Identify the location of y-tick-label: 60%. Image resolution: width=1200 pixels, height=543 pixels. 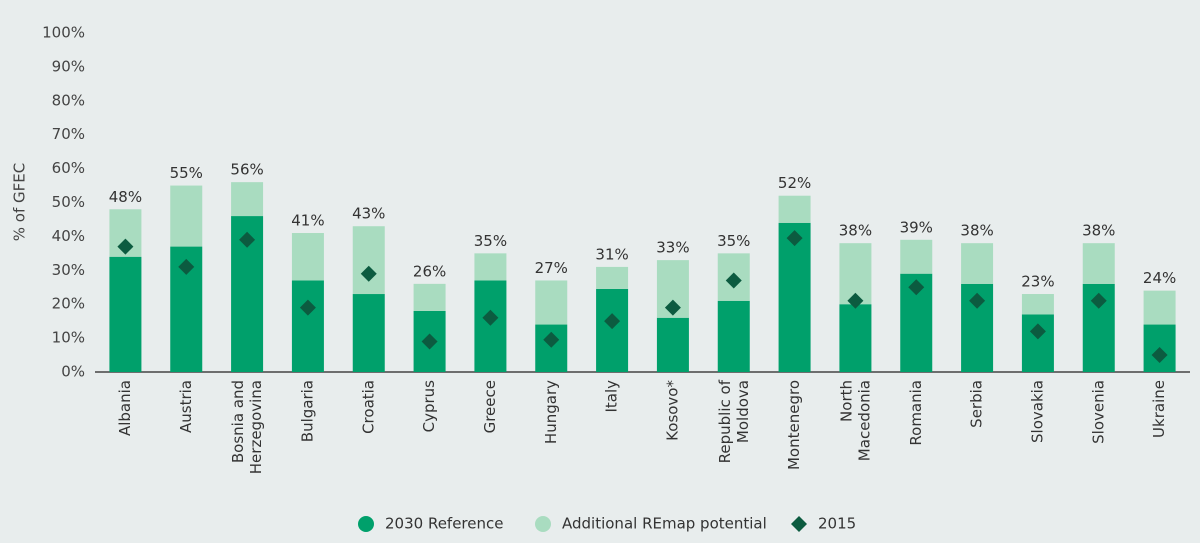
(68, 168).